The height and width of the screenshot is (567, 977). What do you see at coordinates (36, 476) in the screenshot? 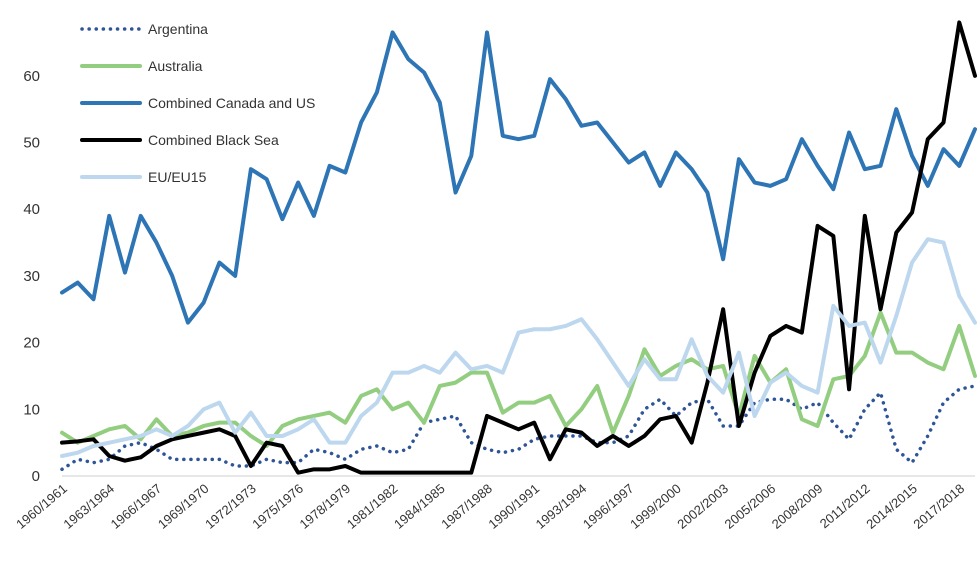
I see `y-tick-label: 0` at bounding box center [36, 476].